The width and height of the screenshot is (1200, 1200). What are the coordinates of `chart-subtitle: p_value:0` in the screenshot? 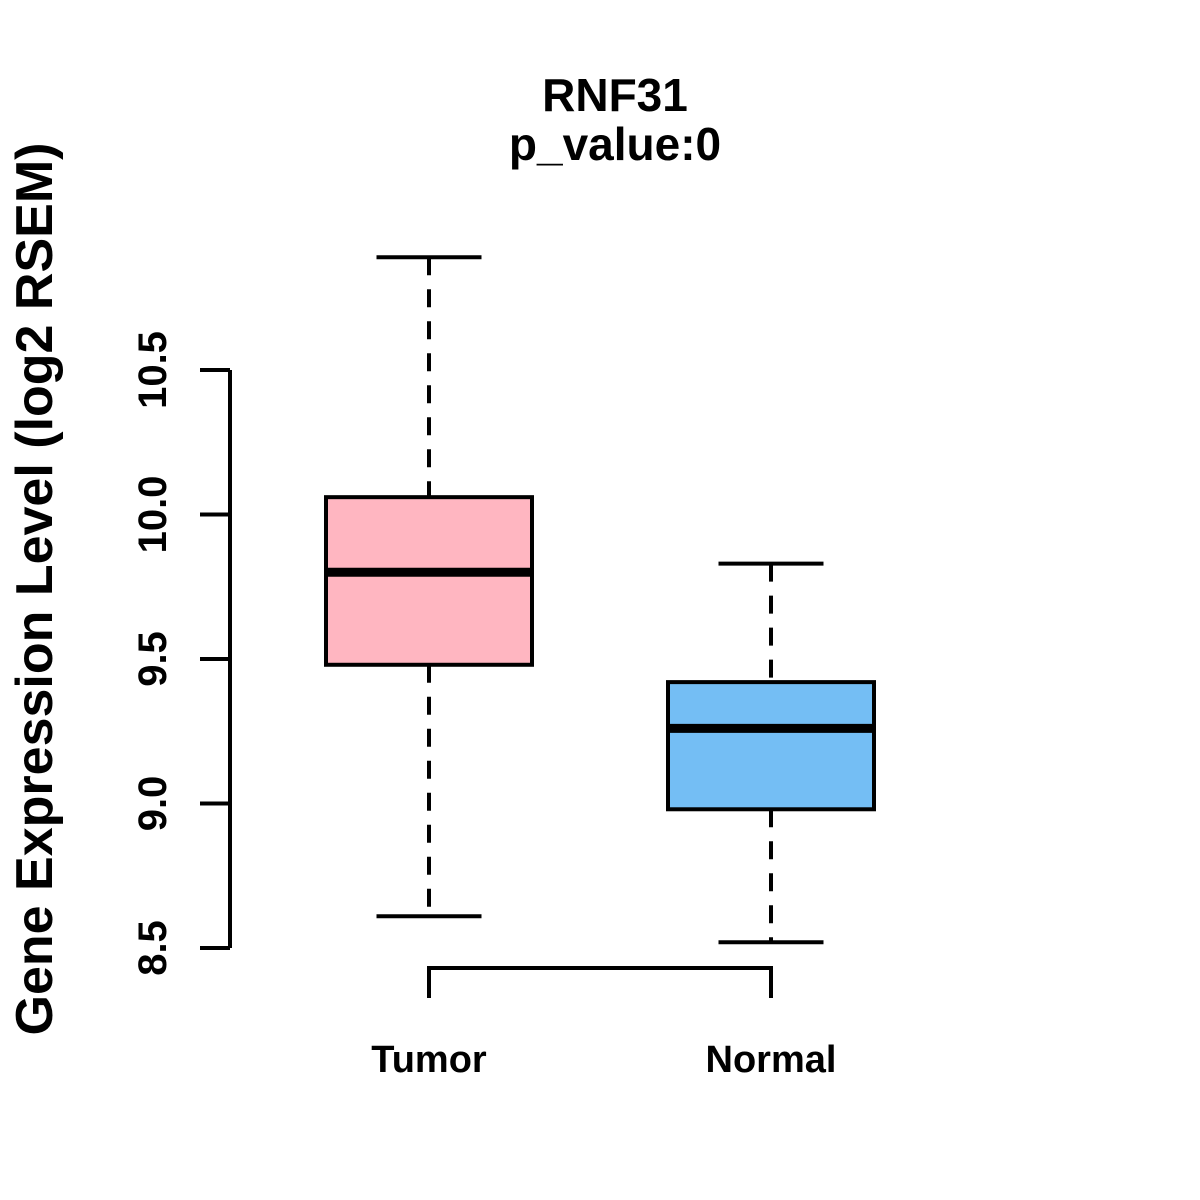 It's located at (615, 144).